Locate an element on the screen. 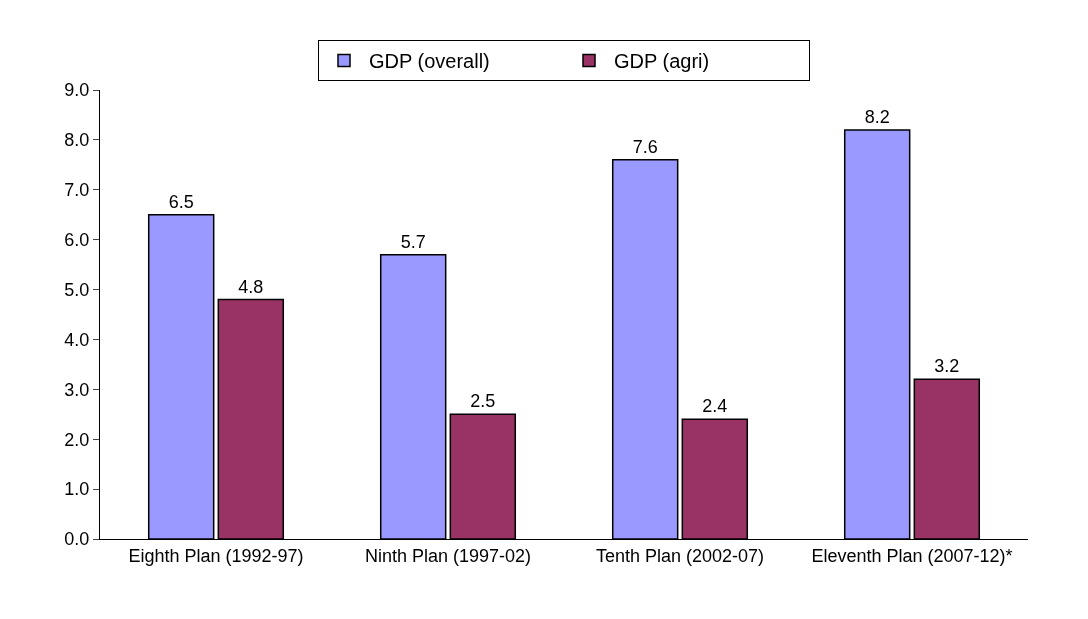 This screenshot has width=1088, height=619. legend-label: GDP (agri) is located at coordinates (662, 61).